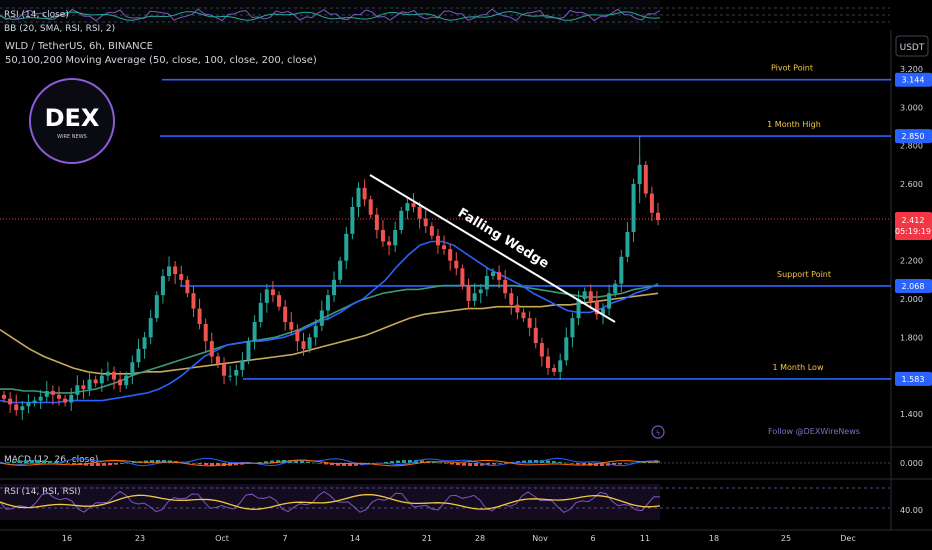 The width and height of the screenshot is (932, 550). I want to click on price-axis: 3.200 3.000 2.800 2.600 2.200 2.000 1.800 1.400, so click(911, 242).